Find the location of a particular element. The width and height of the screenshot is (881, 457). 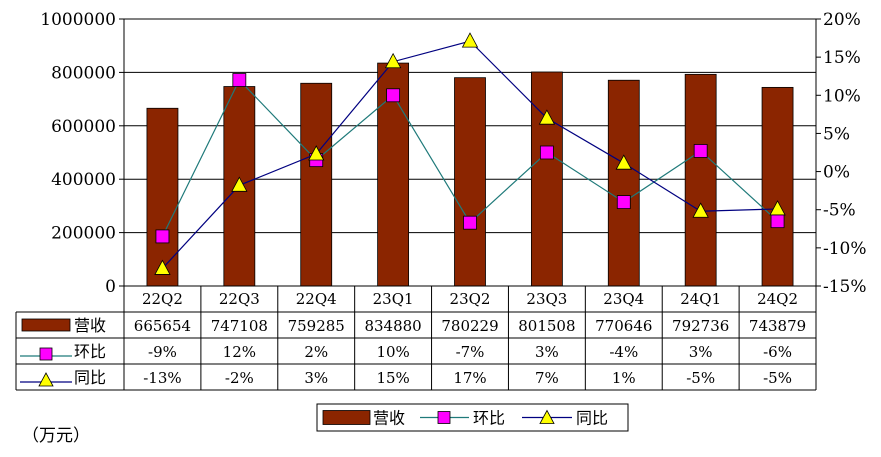

unit-label: （万元） is located at coordinates (56, 436).